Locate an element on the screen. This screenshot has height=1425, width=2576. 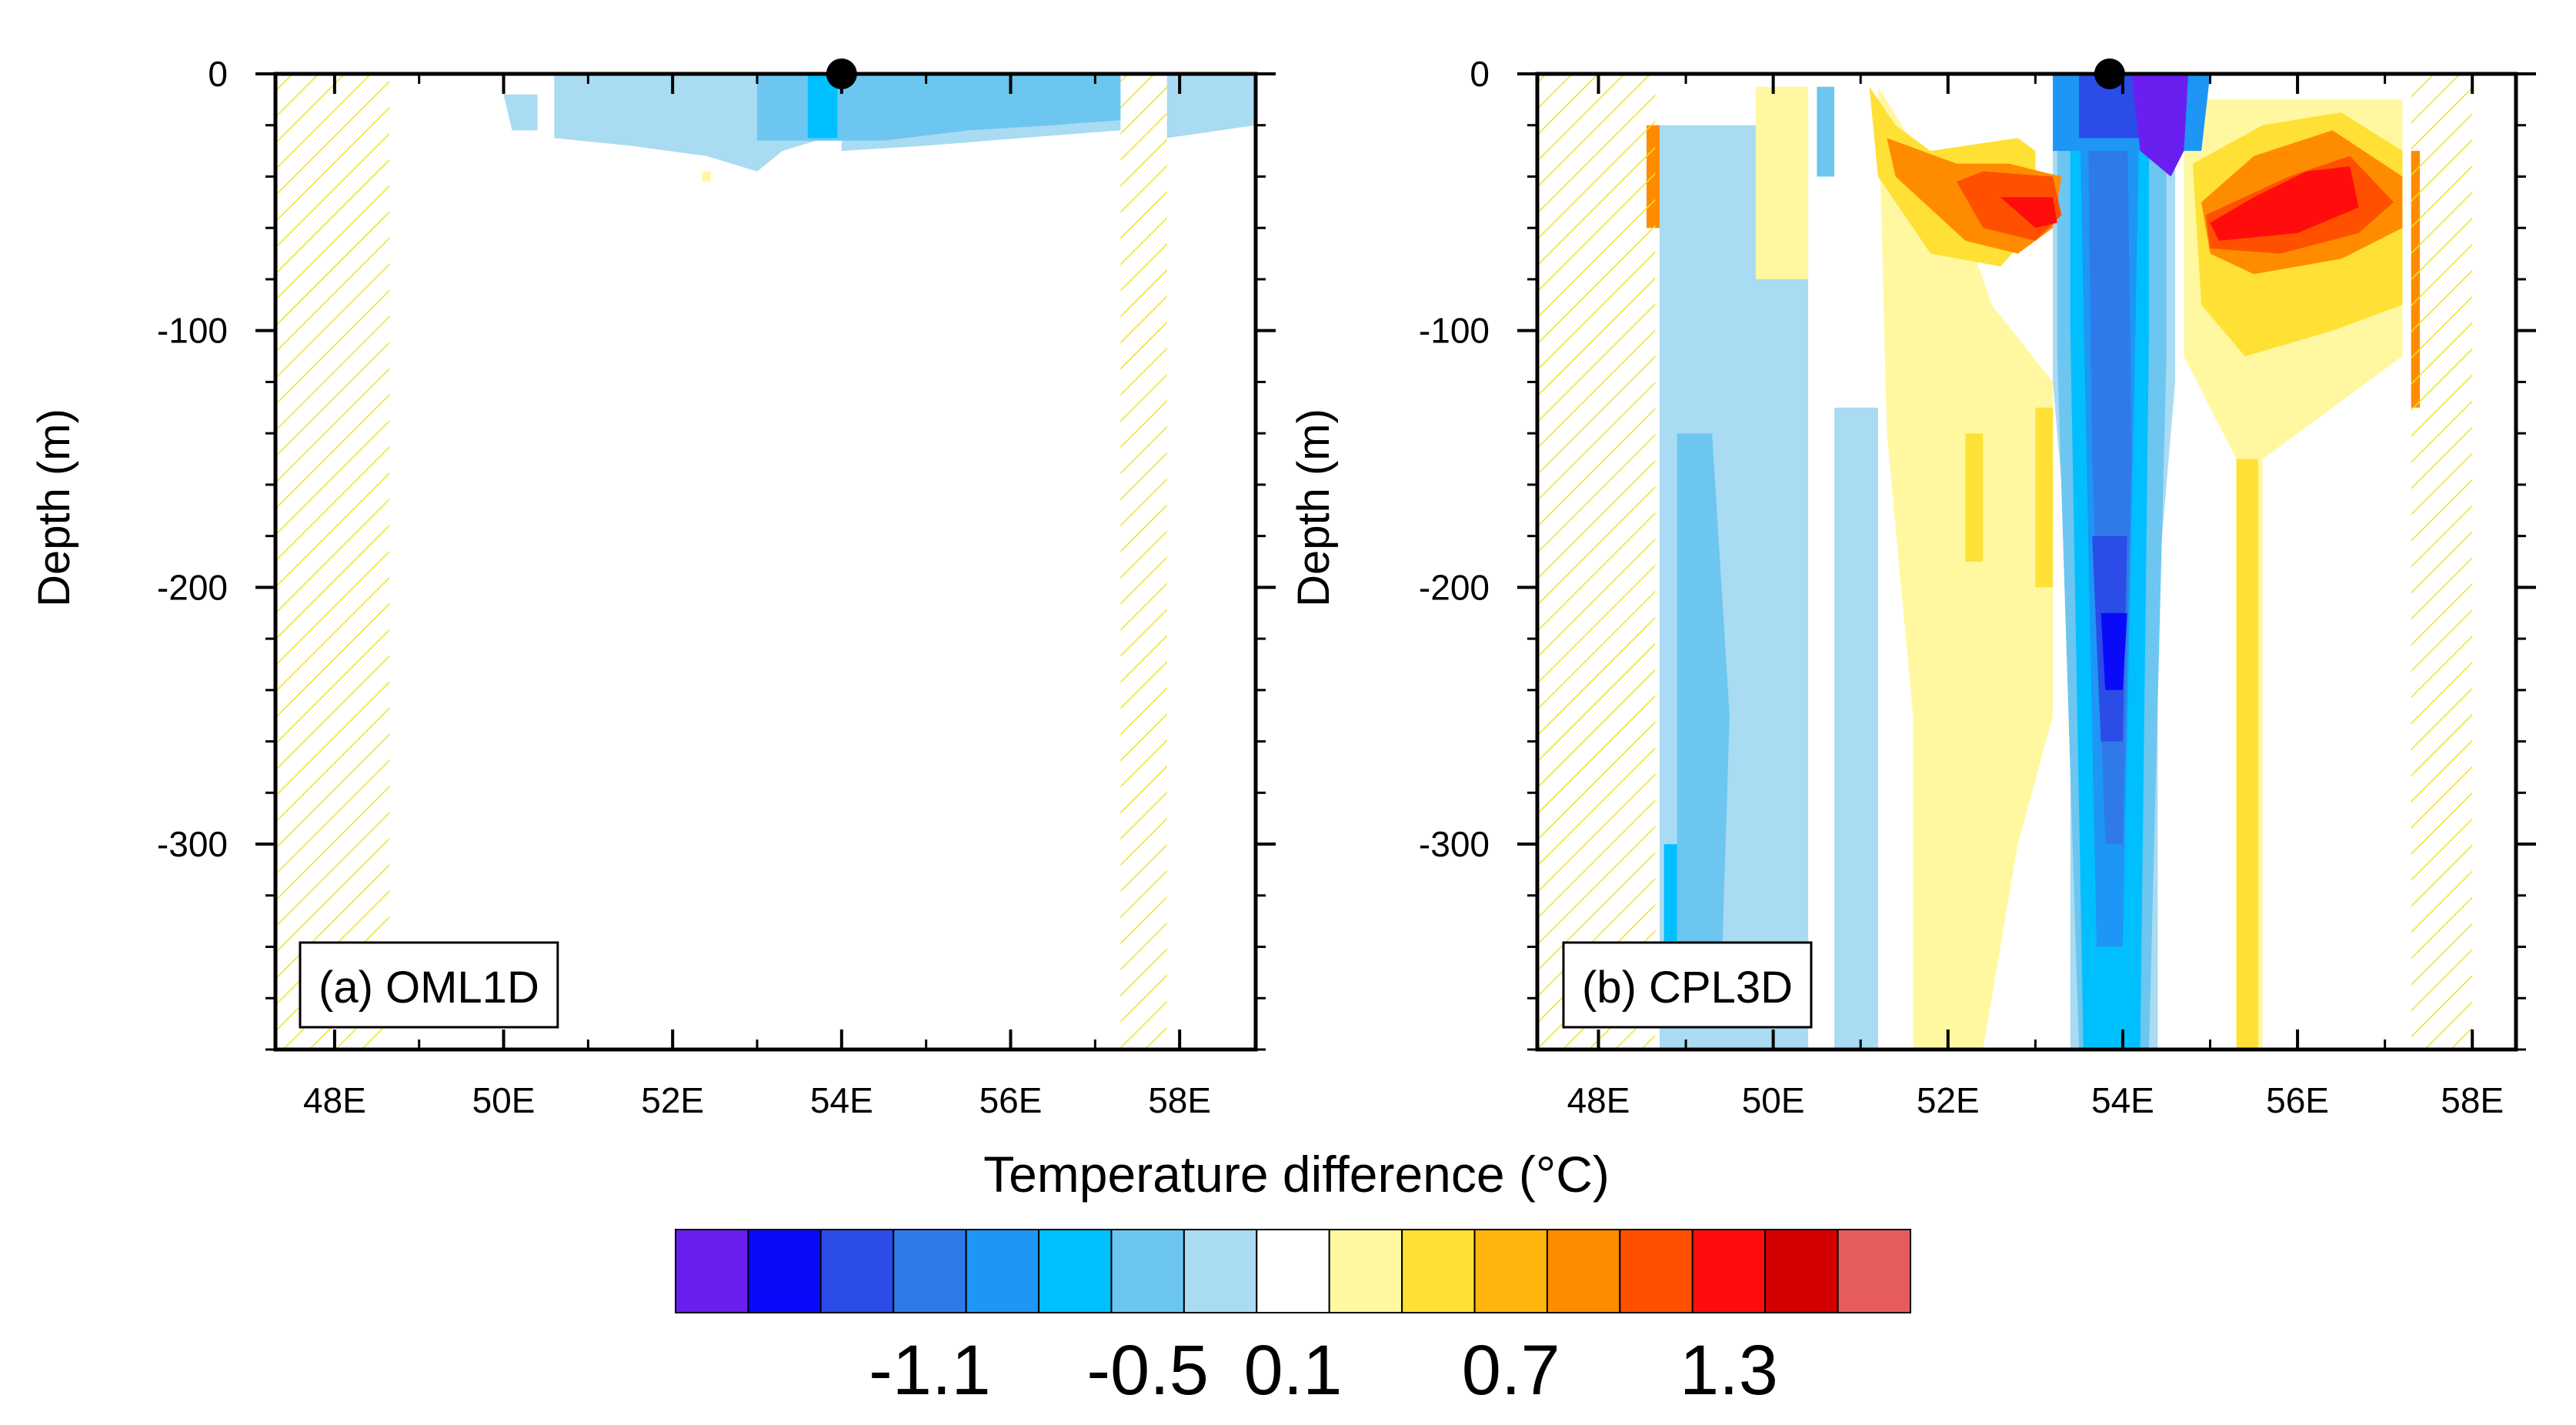
panel-label-box: (a) OML1D is located at coordinates (429, 985).